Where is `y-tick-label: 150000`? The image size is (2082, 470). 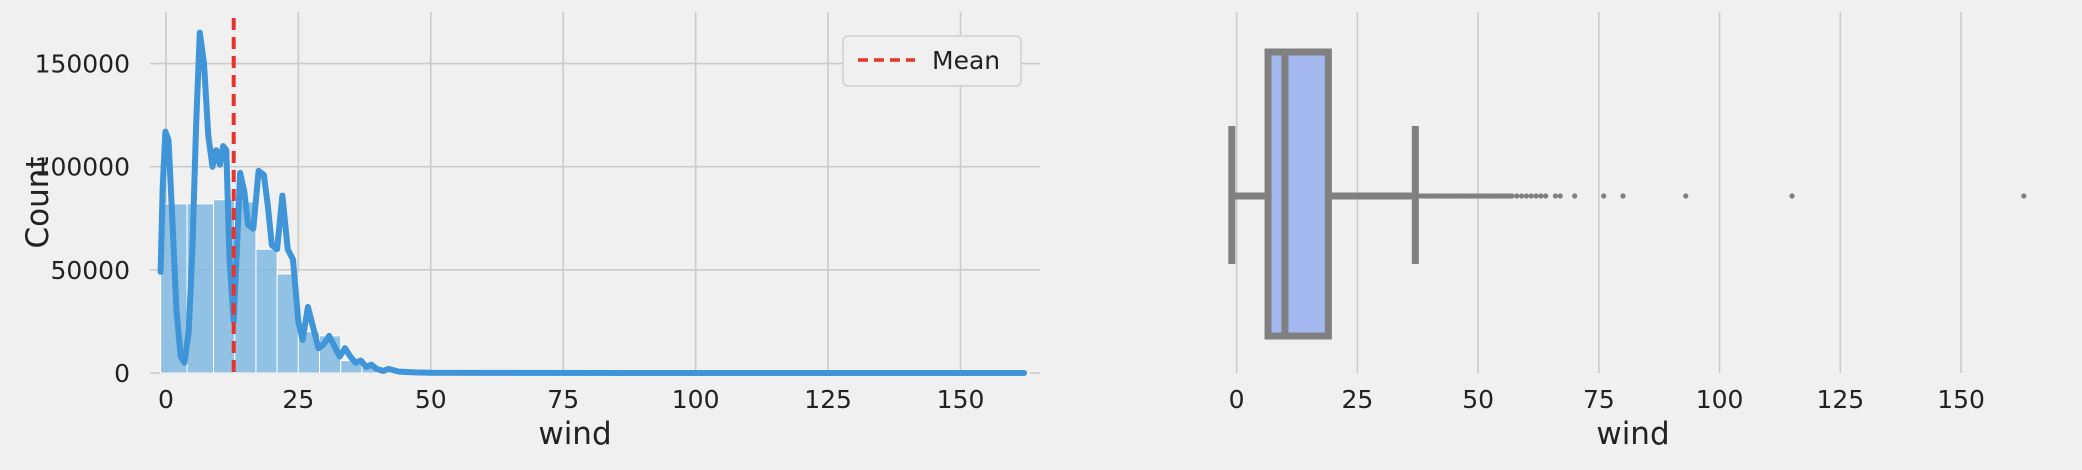
y-tick-label: 150000 is located at coordinates (82, 64).